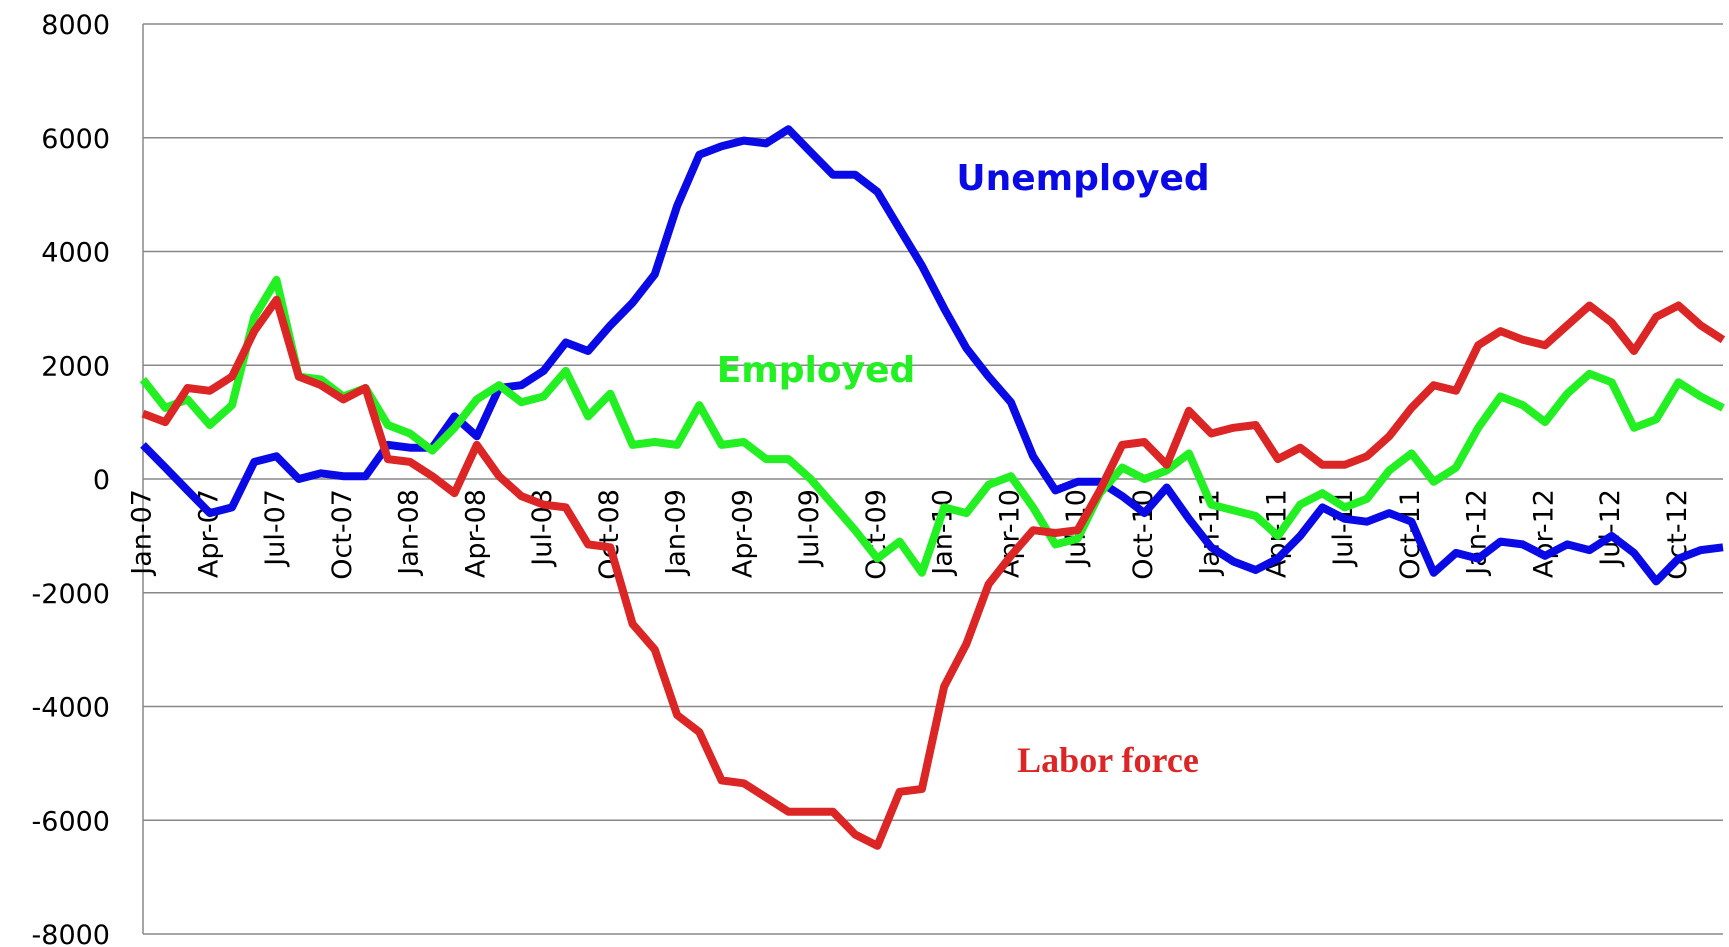 This screenshot has height=947, width=1729. Describe the element at coordinates (1108, 760) in the screenshot. I see `annotation: Labor force` at that location.